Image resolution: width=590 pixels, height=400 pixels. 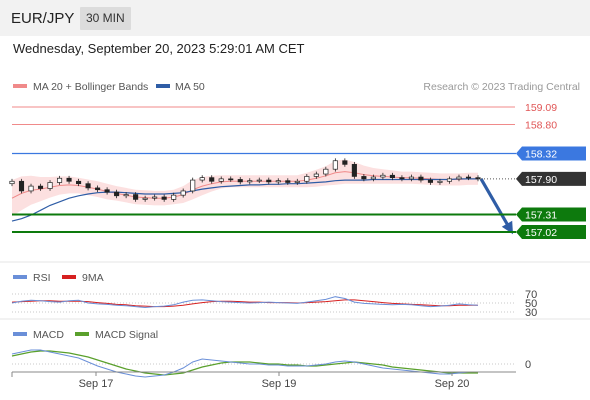 I want to click on resistance-label-0: 159.09, so click(x=541, y=108).